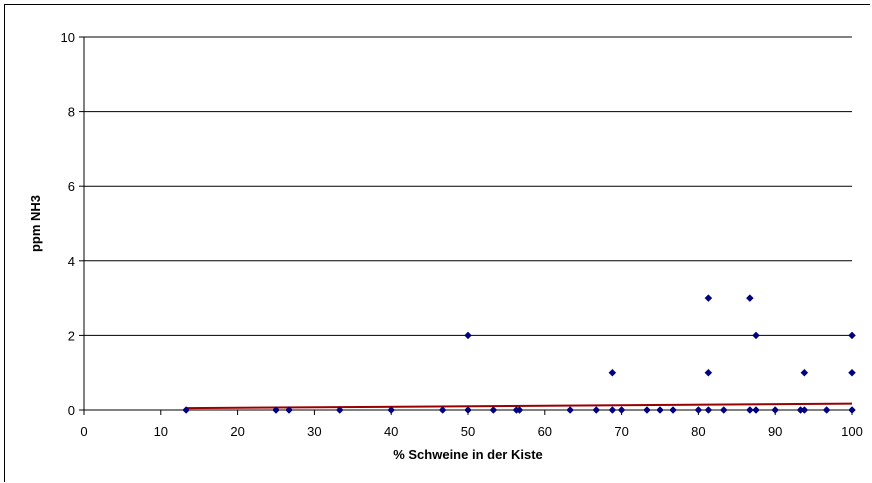 The image size is (872, 483). Describe the element at coordinates (71, 186) in the screenshot. I see `y-tick-label: 6` at that location.